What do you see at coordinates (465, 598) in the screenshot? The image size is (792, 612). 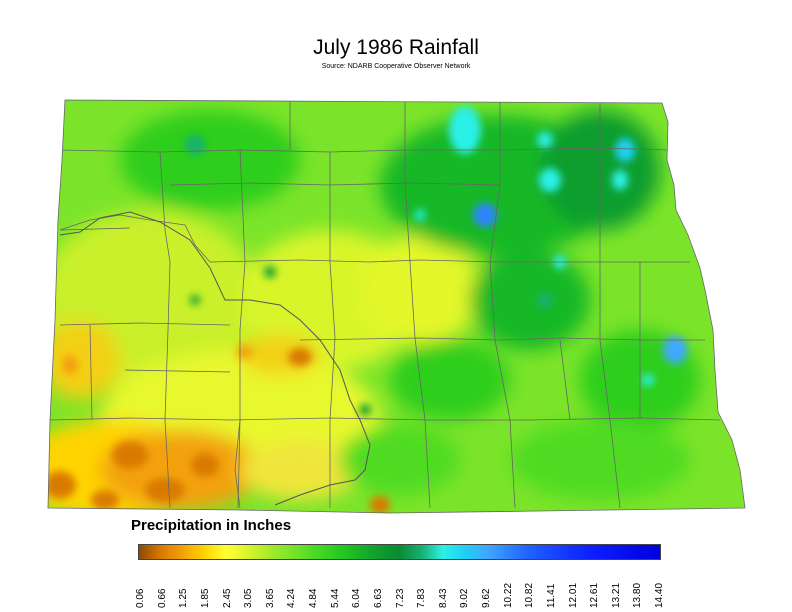 I see `legend-tick-text: 9.02` at bounding box center [465, 598].